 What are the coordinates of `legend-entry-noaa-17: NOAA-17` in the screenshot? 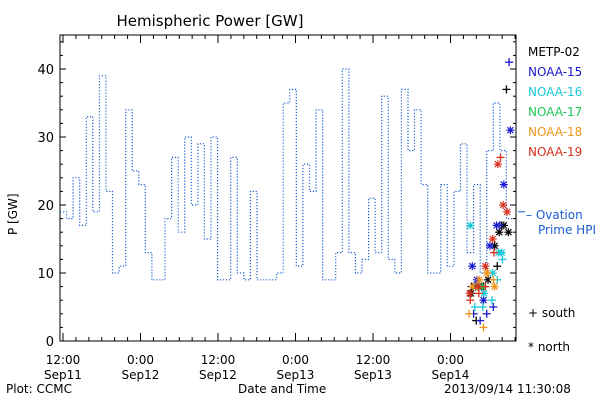 It's located at (555, 112).